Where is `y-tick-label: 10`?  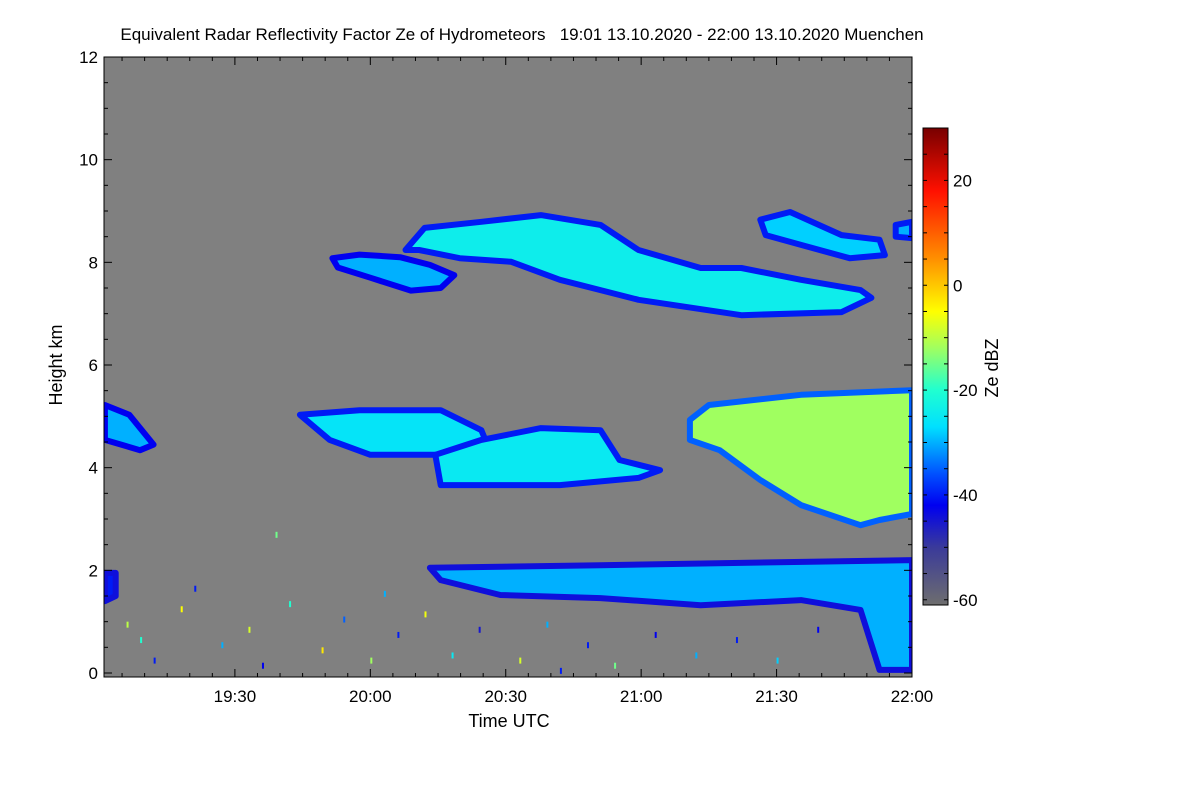 y-tick-label: 10 is located at coordinates (88, 160).